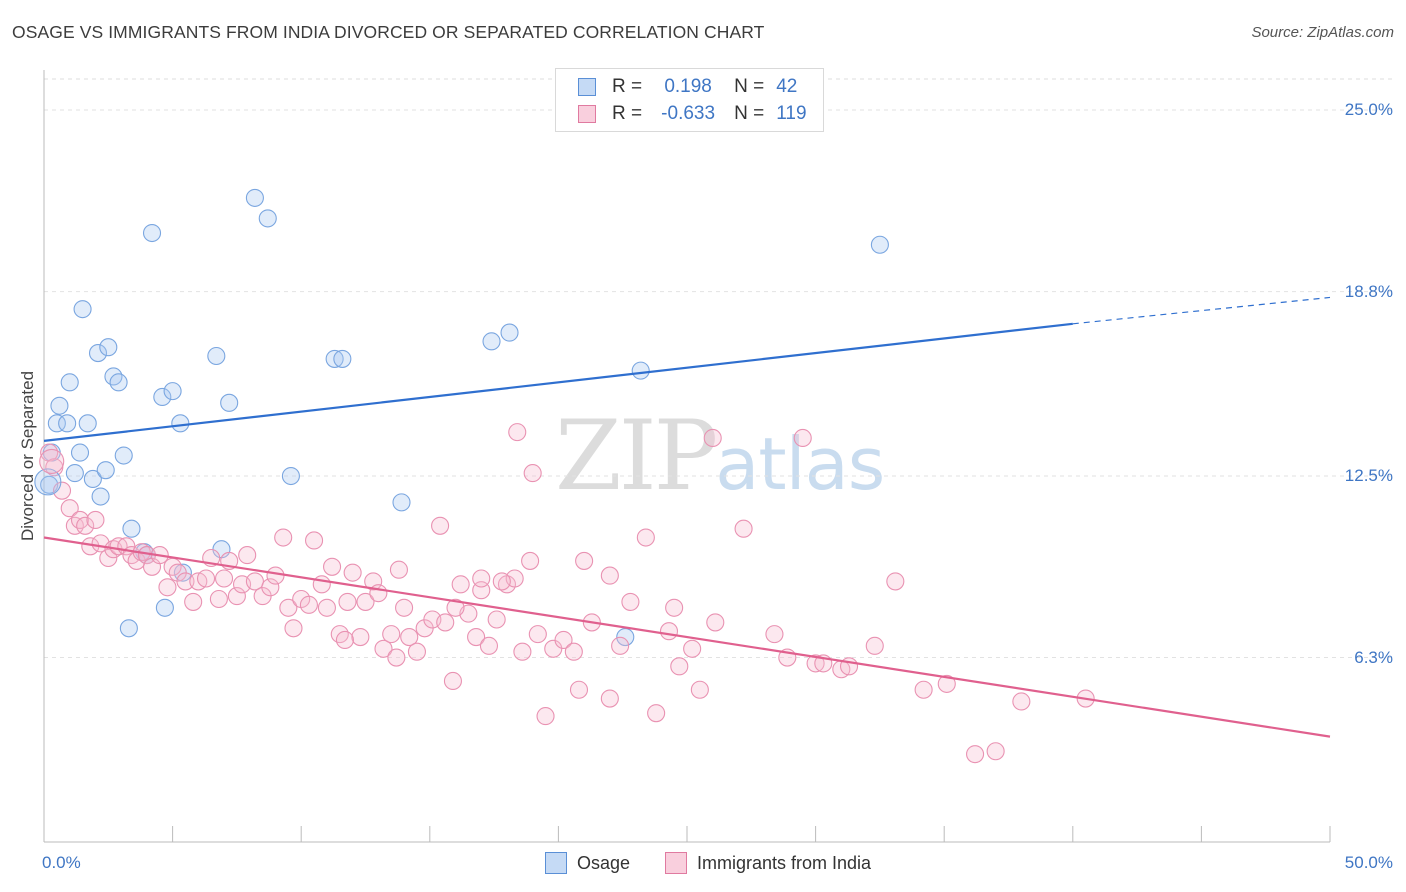  What do you see at coordinates (1322, 32) in the screenshot?
I see `source-label: Source: ZipAtlas.com` at bounding box center [1322, 32].